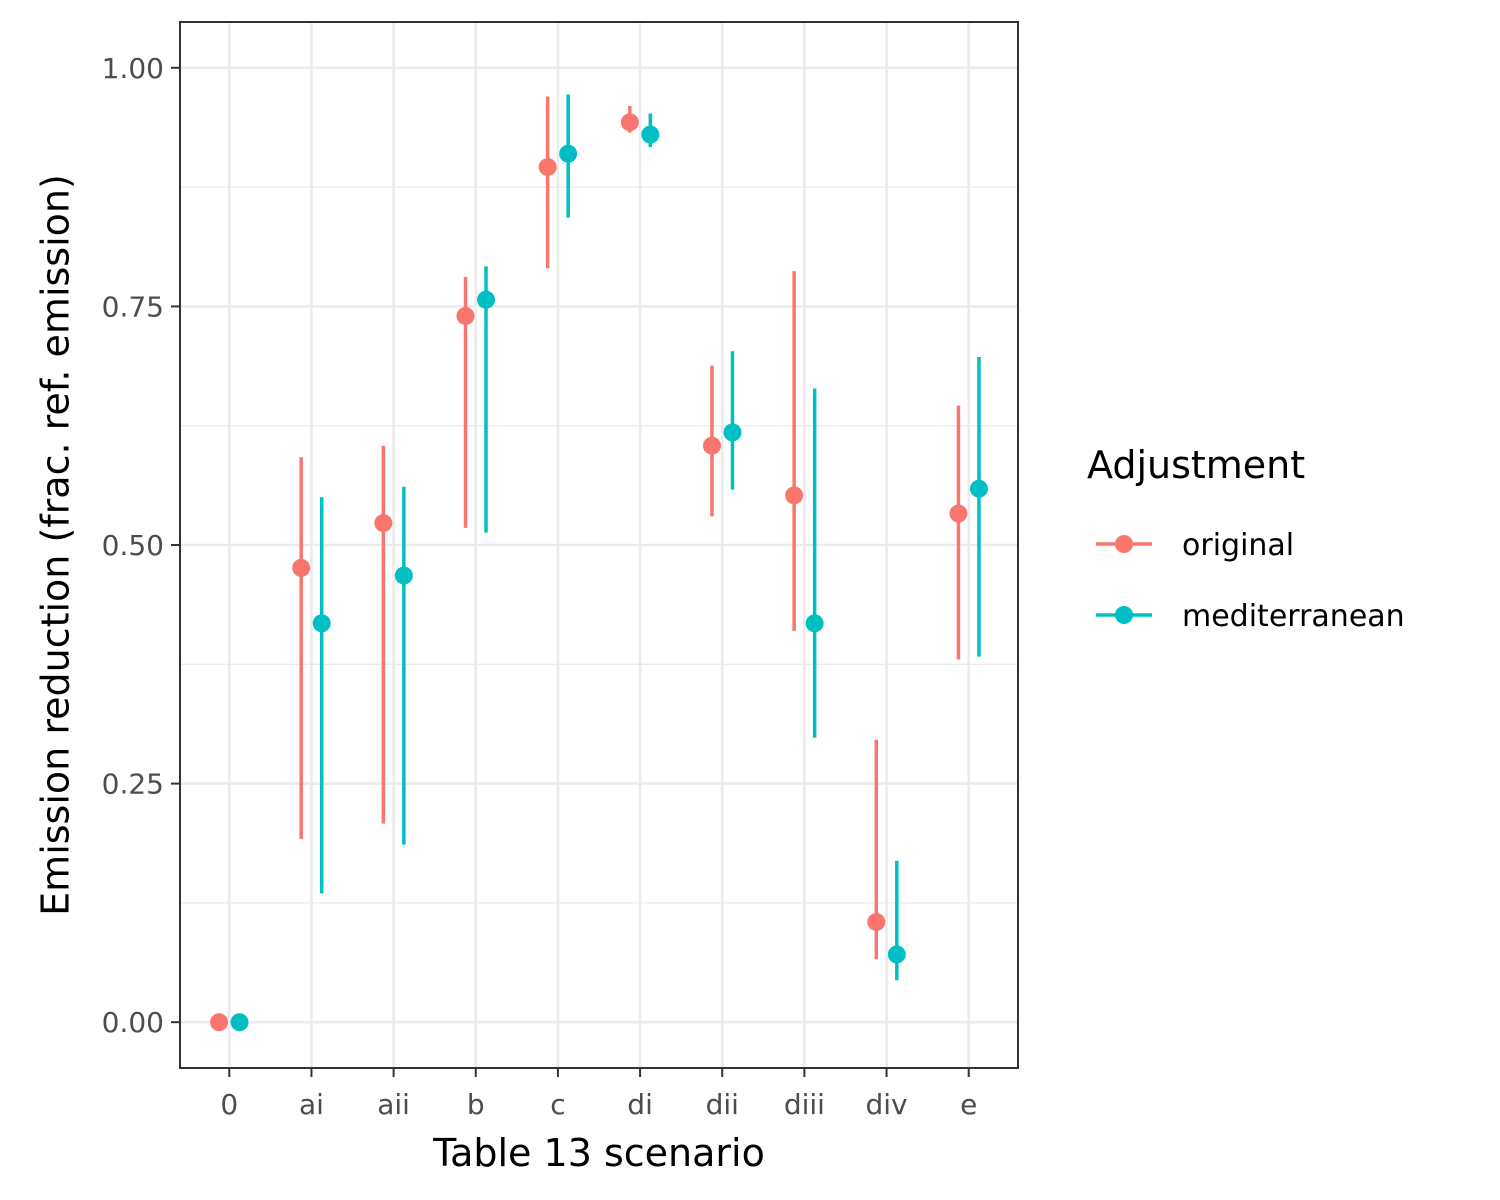 The height and width of the screenshot is (1200, 1500). What do you see at coordinates (804, 1104) in the screenshot?
I see `x-tick-label: diii` at bounding box center [804, 1104].